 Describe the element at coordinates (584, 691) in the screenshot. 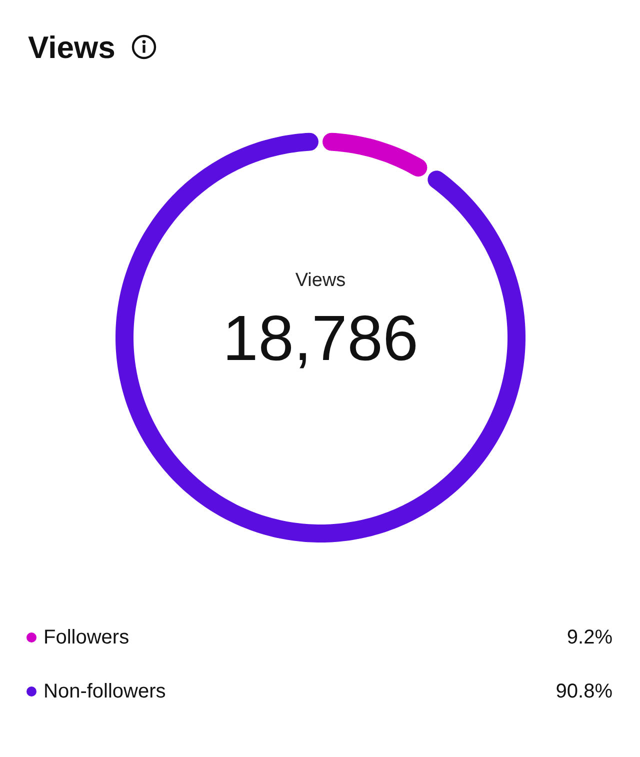

I see `data-label: 90.8%` at that location.